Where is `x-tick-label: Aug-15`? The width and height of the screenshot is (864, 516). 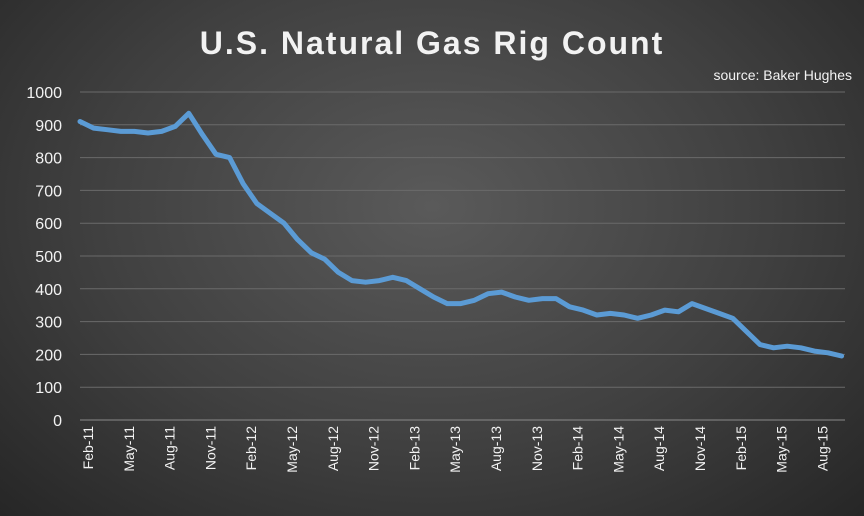 x-tick-label: Aug-15 is located at coordinates (822, 448).